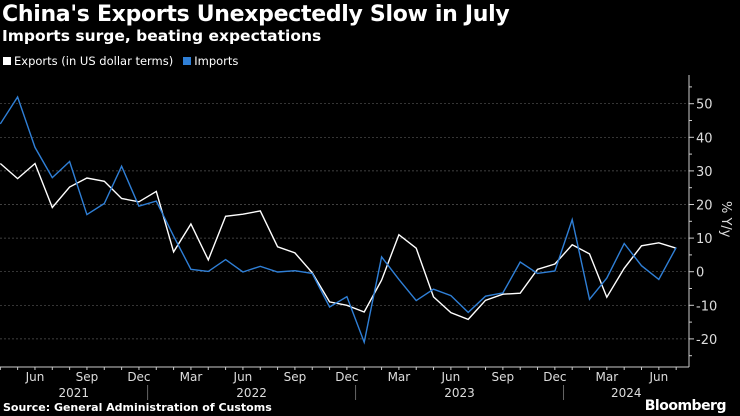 Image resolution: width=740 pixels, height=416 pixels. I want to click on x-year-label: 2021, so click(74, 393).